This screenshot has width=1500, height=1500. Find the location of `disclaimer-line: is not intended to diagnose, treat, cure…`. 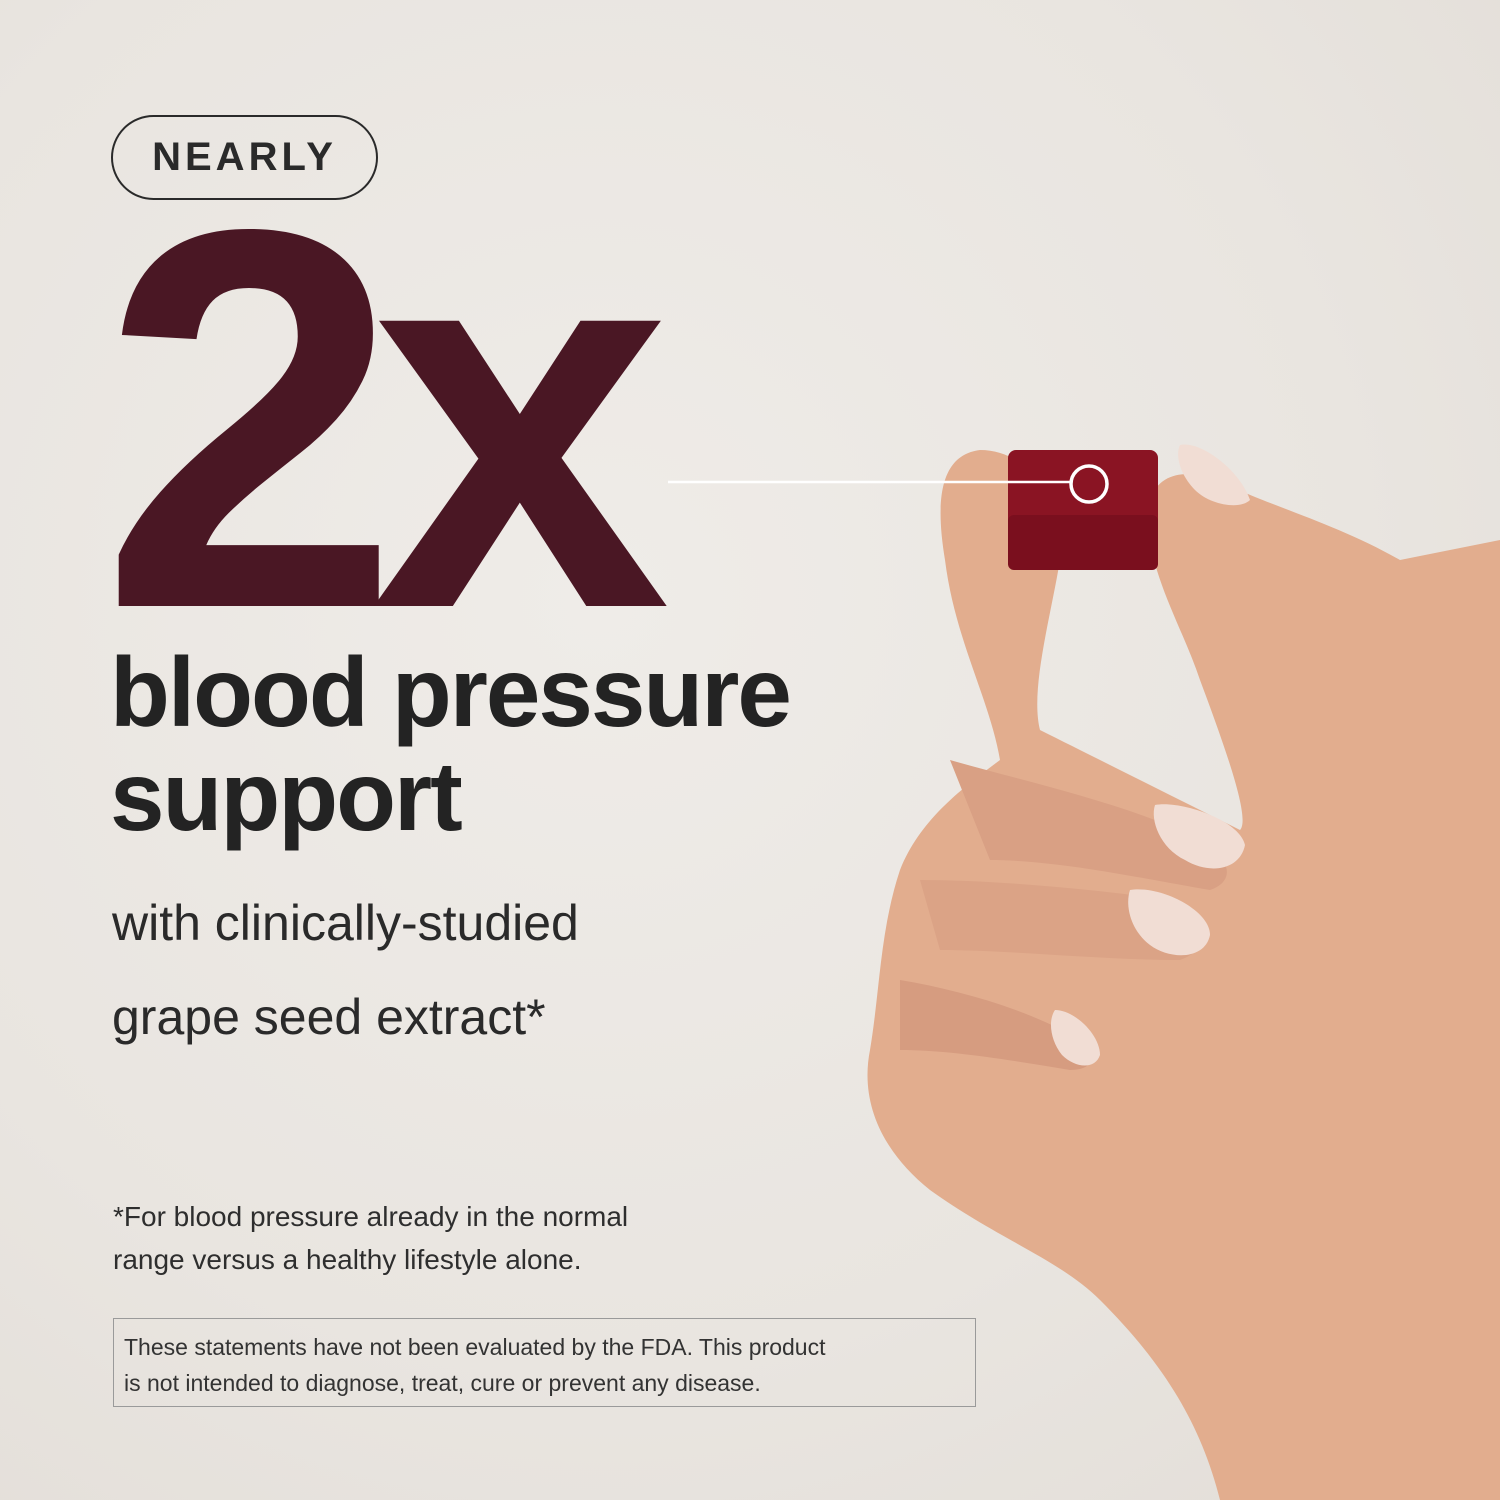

disclaimer-line: is not intended to diagnose, treat, cure… is located at coordinates (442, 1383).